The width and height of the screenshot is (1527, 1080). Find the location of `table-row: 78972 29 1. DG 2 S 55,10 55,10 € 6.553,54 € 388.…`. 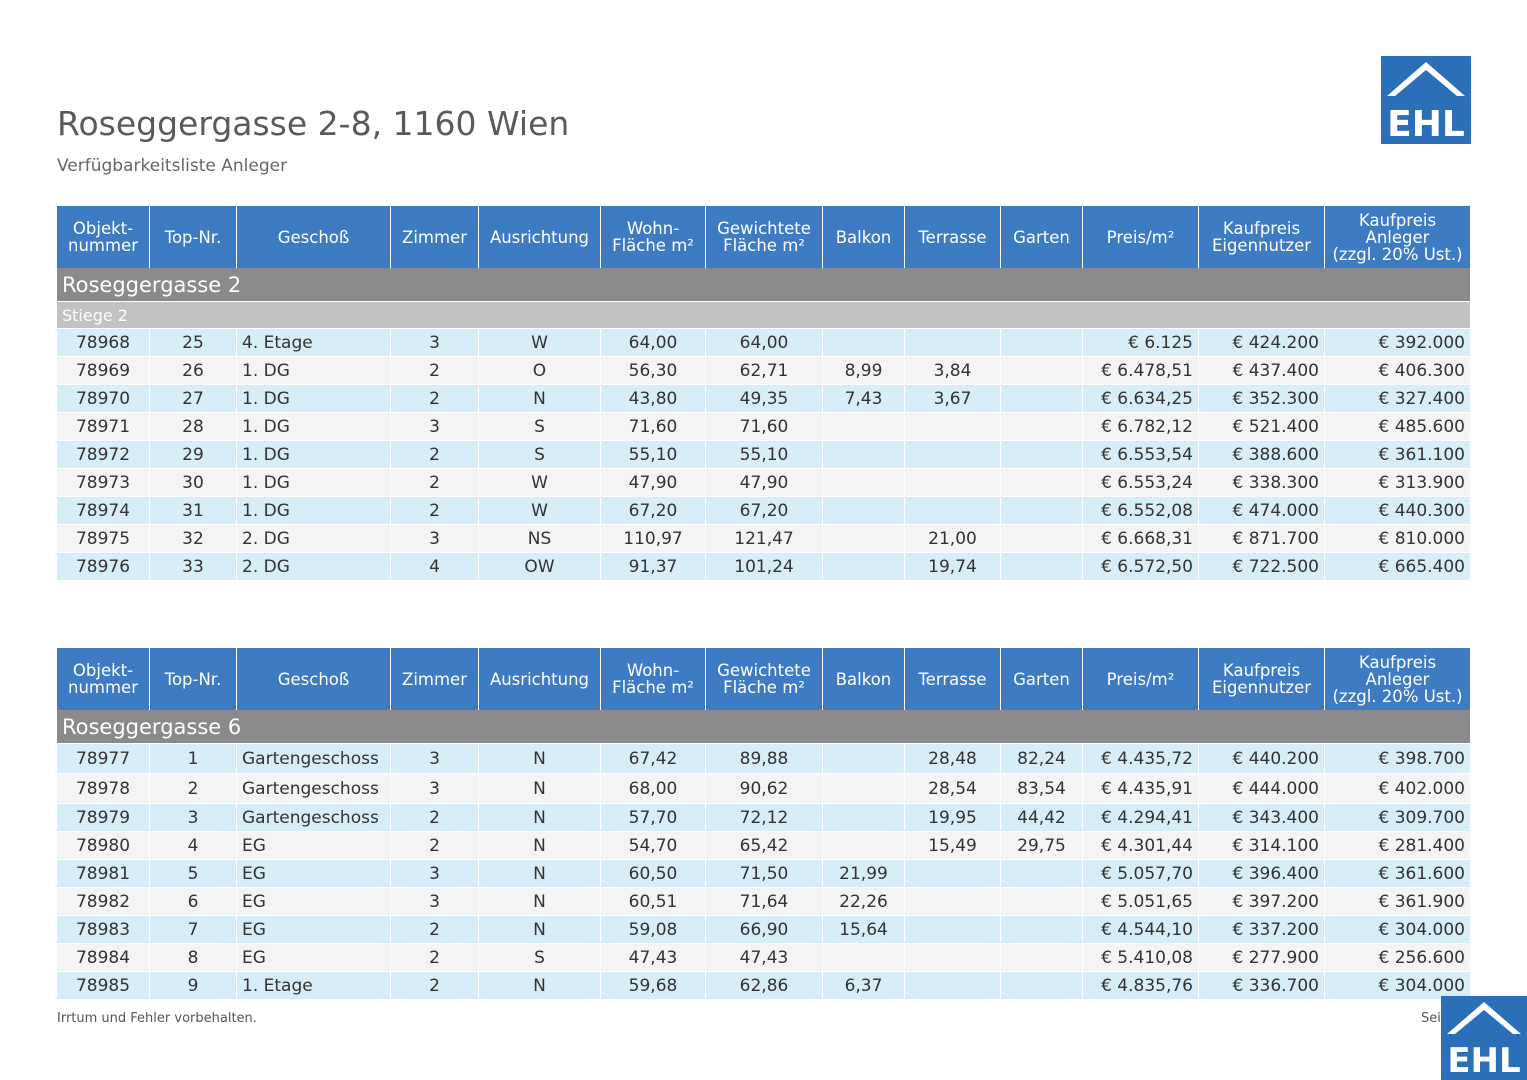

table-row: 78972 29 1. DG 2 S 55,10 55,10 € 6.553,54 € 388.… is located at coordinates (763, 455).